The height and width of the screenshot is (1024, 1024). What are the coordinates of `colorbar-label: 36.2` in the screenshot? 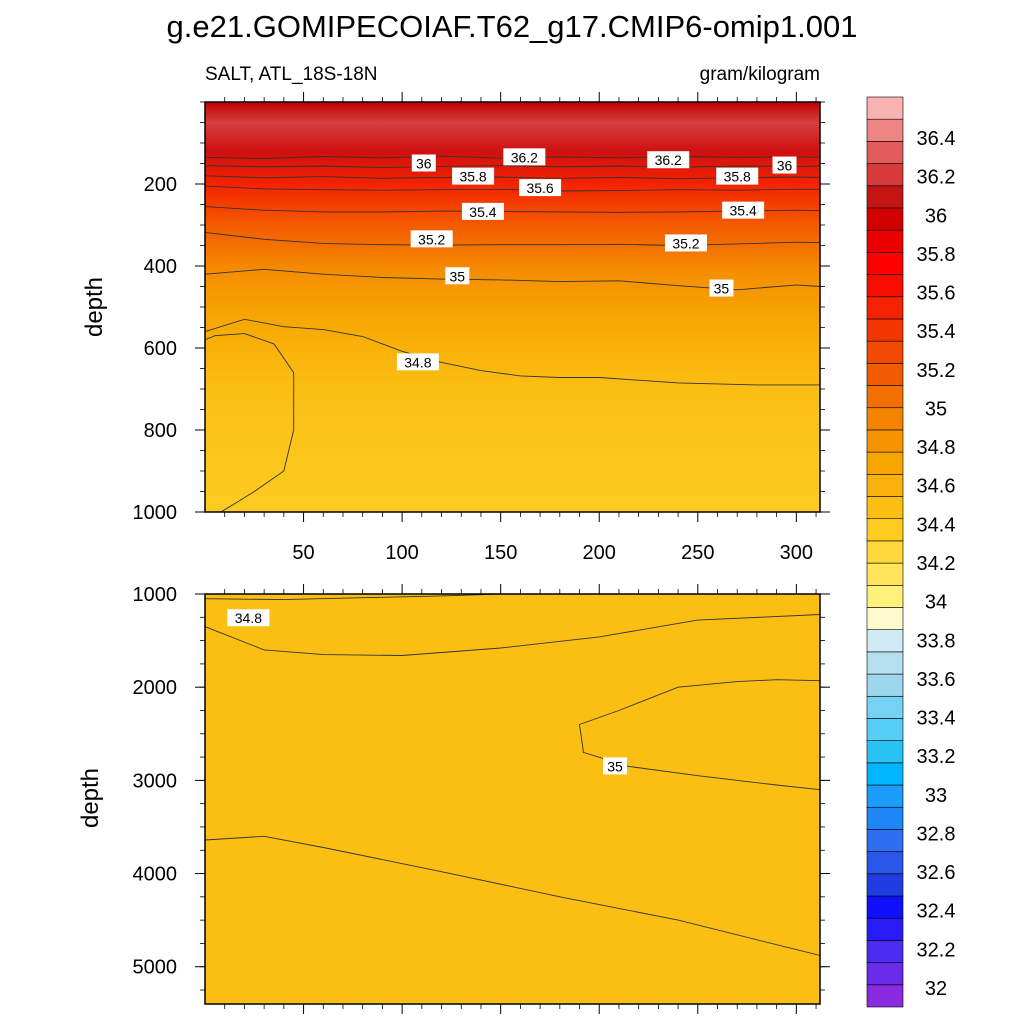 It's located at (936, 178).